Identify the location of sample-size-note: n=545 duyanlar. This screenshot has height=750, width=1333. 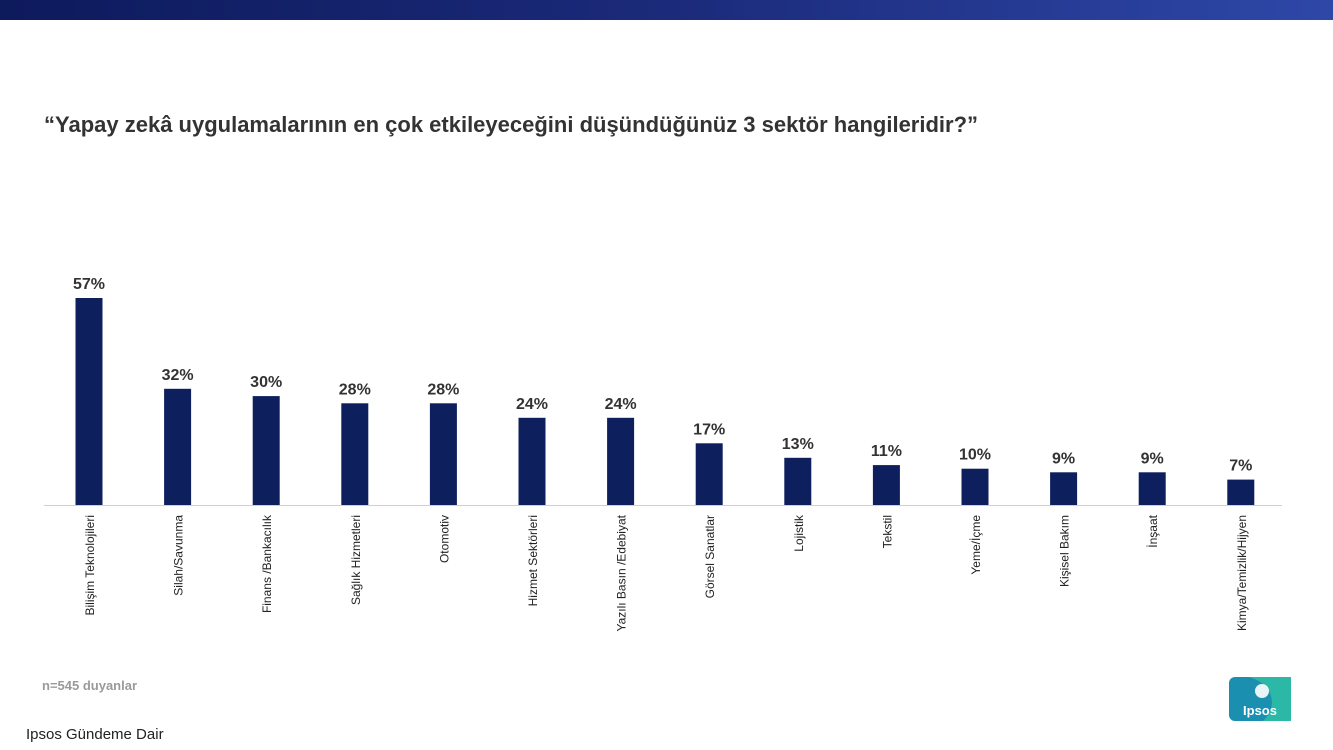
(90, 685).